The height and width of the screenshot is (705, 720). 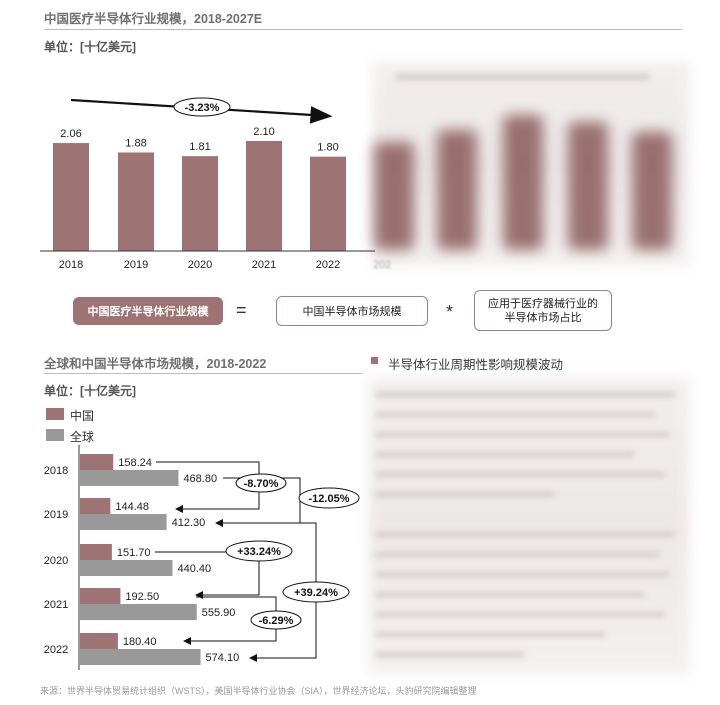 What do you see at coordinates (155, 364) in the screenshot?
I see `bottom-chart-title: 全球和中国半导体市场规模，2018-2022` at bounding box center [155, 364].